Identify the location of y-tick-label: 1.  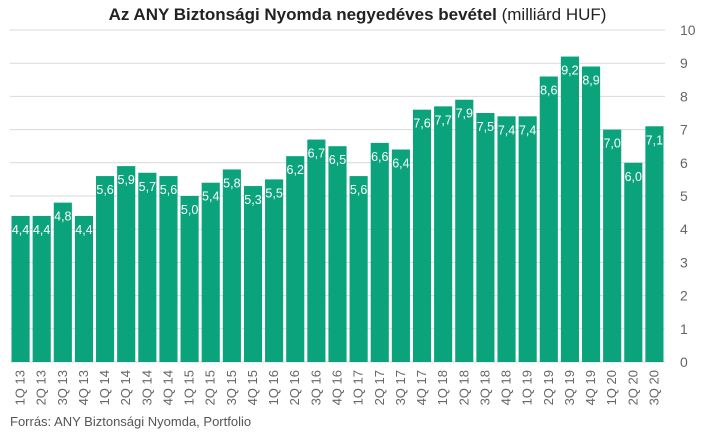
(684, 329).